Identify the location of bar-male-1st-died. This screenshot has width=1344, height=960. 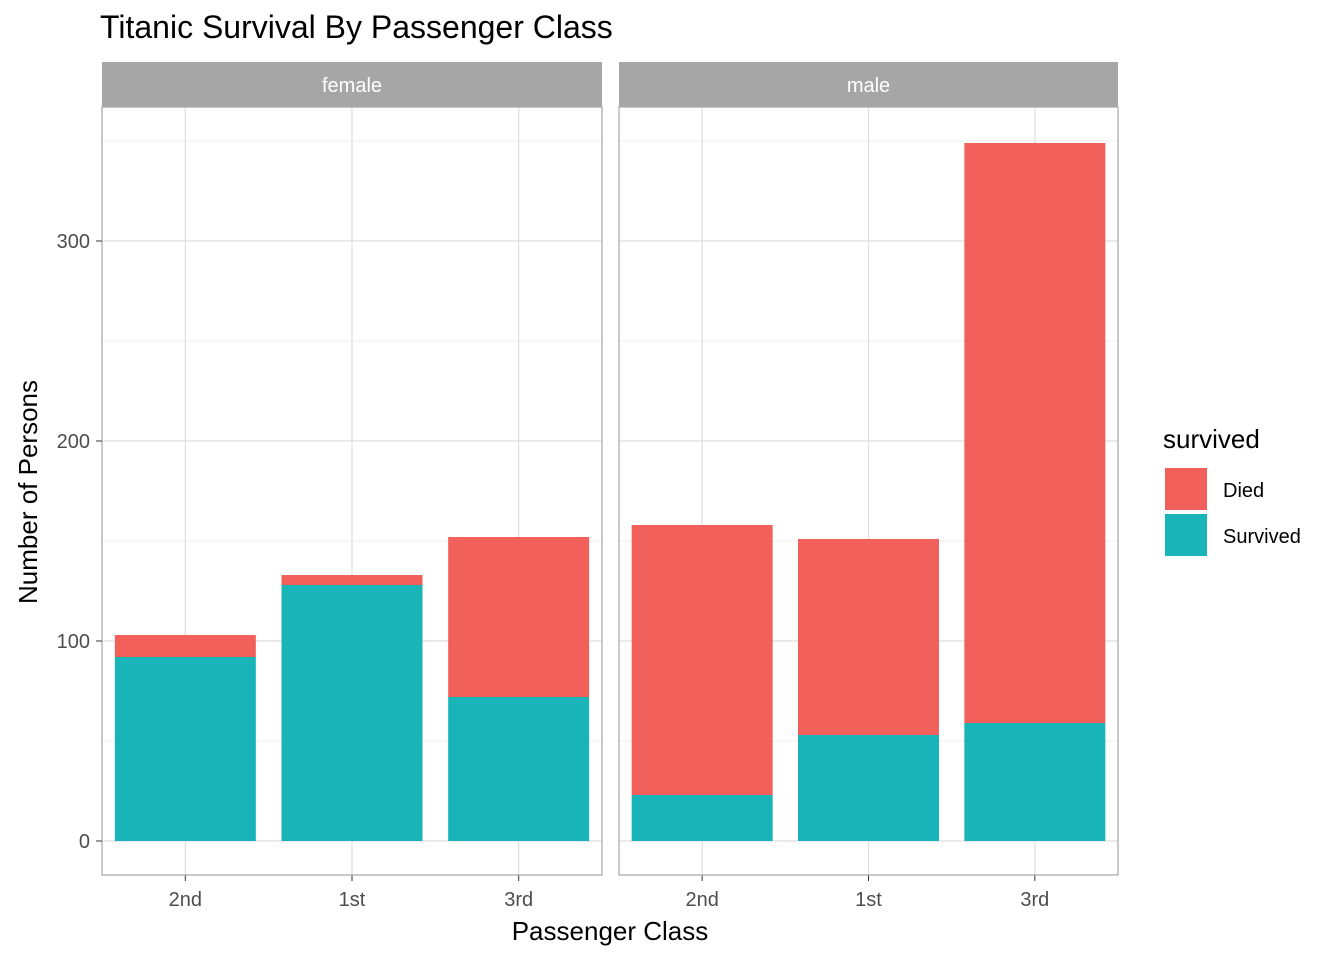
(868, 637).